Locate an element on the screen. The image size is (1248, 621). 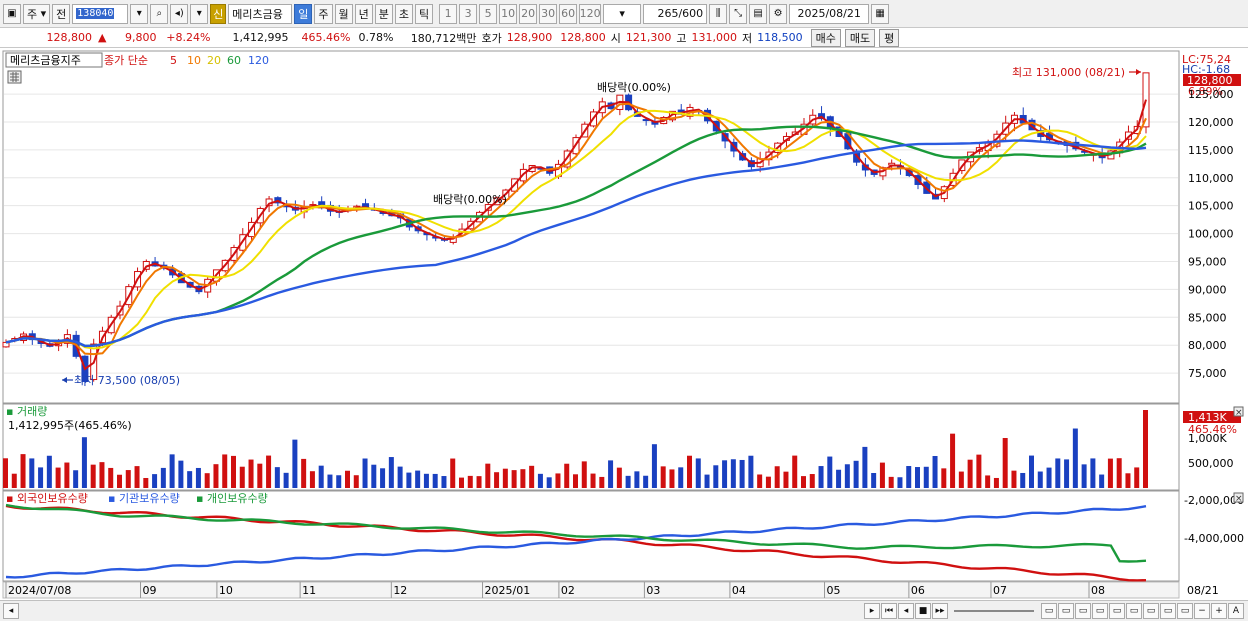
period-month-button: 월 is located at coordinates (343, 13).